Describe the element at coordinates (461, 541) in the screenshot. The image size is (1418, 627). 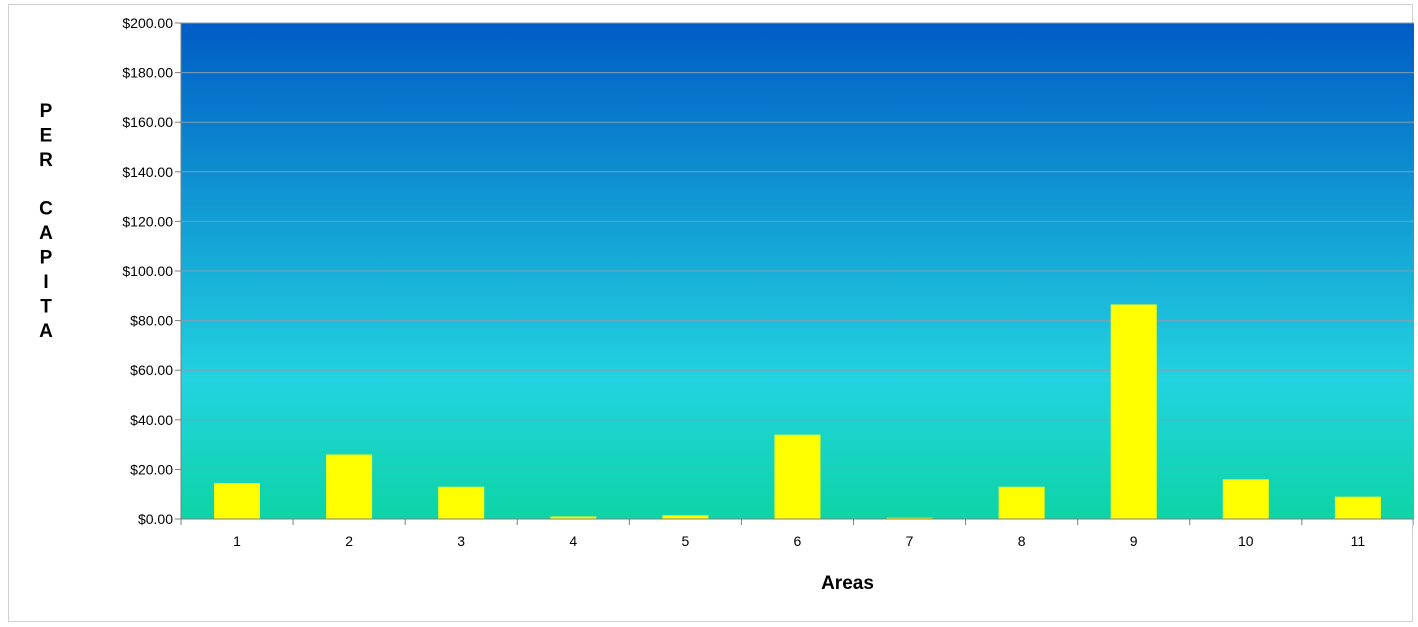
I see `x-tick-label: 3` at that location.